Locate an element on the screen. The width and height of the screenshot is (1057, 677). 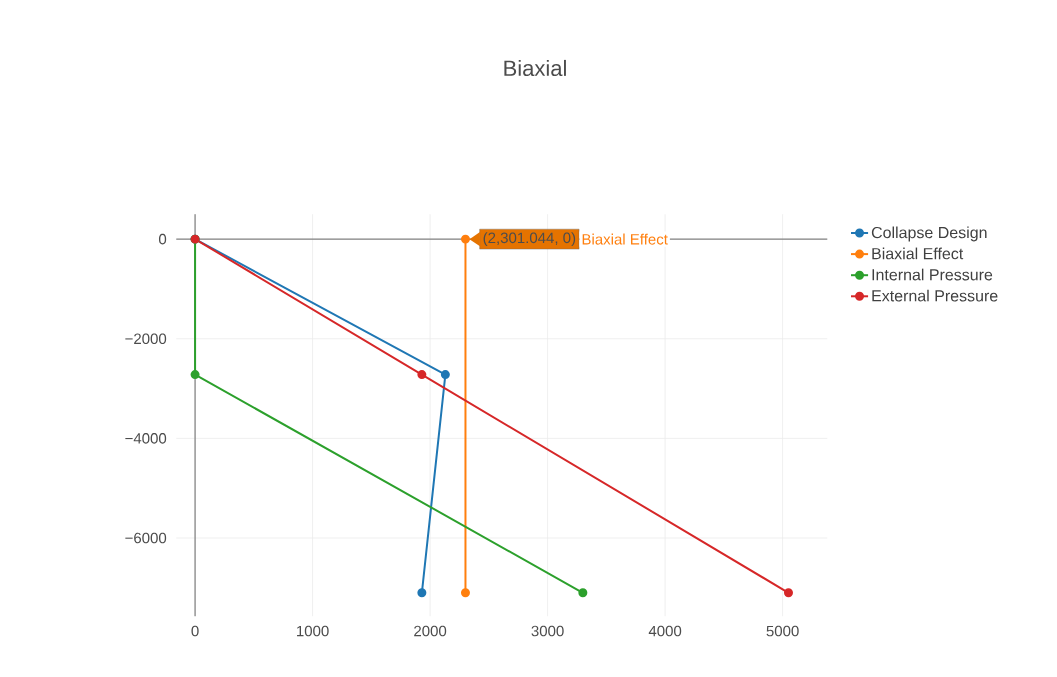
annotation: Biaxial Effect is located at coordinates (625, 239).